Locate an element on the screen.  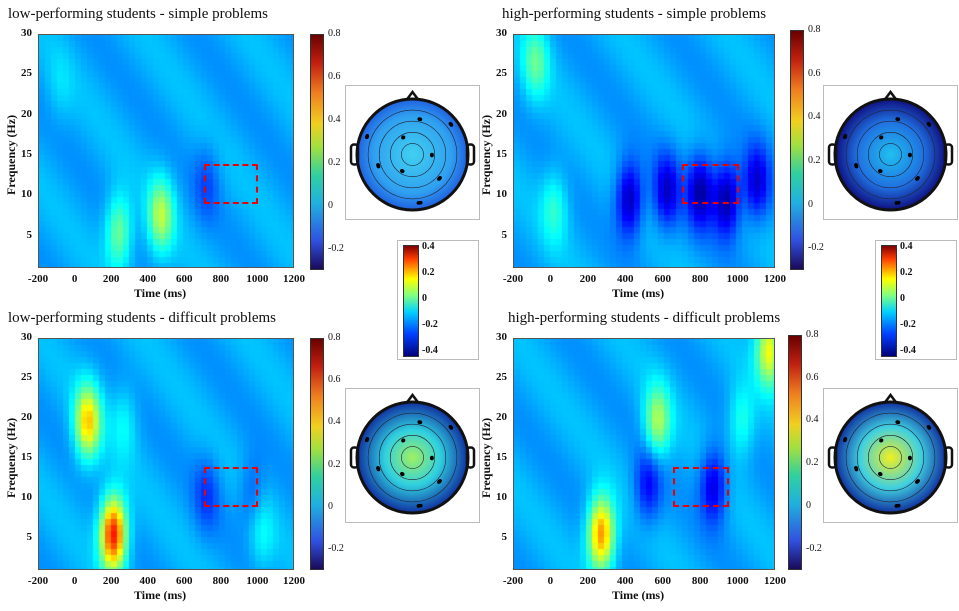
y-tick-label: 30 is located at coordinates (26, 337).